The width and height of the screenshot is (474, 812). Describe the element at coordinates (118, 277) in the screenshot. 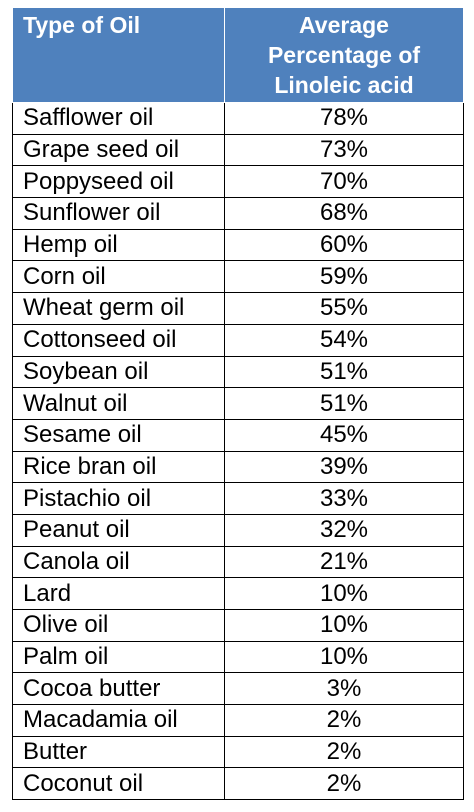

I see `oil-name-cell: Corn oil` at that location.